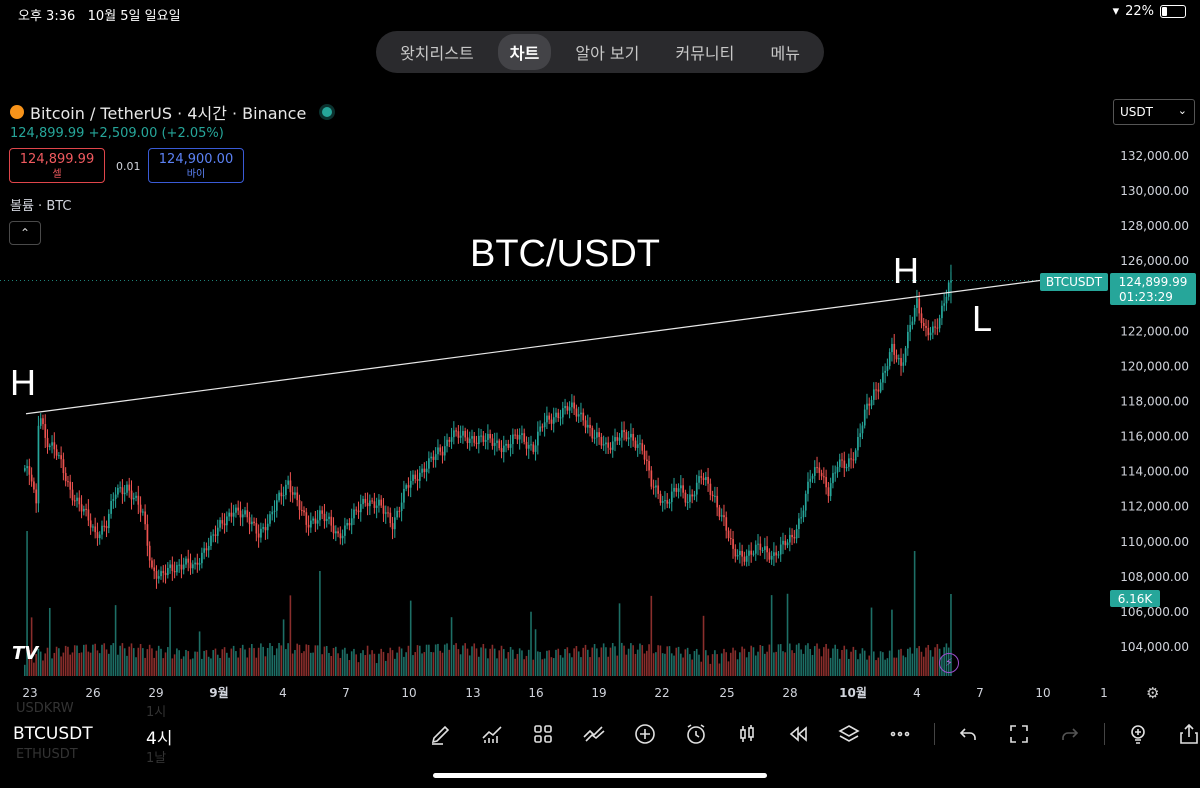  What do you see at coordinates (47, 754) in the screenshot?
I see `next-symbol-ghost: ETHUSDT` at bounding box center [47, 754].